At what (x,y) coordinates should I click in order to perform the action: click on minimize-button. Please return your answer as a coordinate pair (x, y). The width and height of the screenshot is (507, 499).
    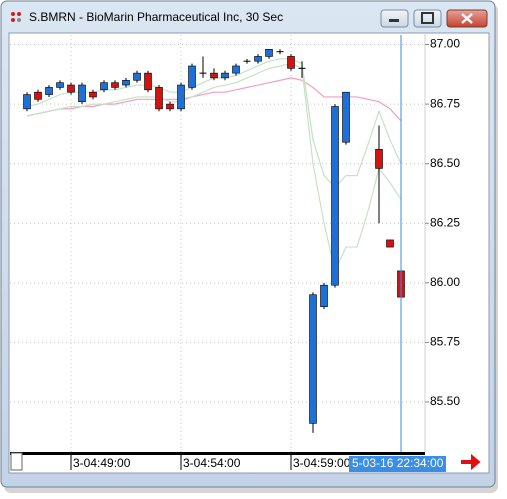
    Looking at the image, I should click on (394, 18).